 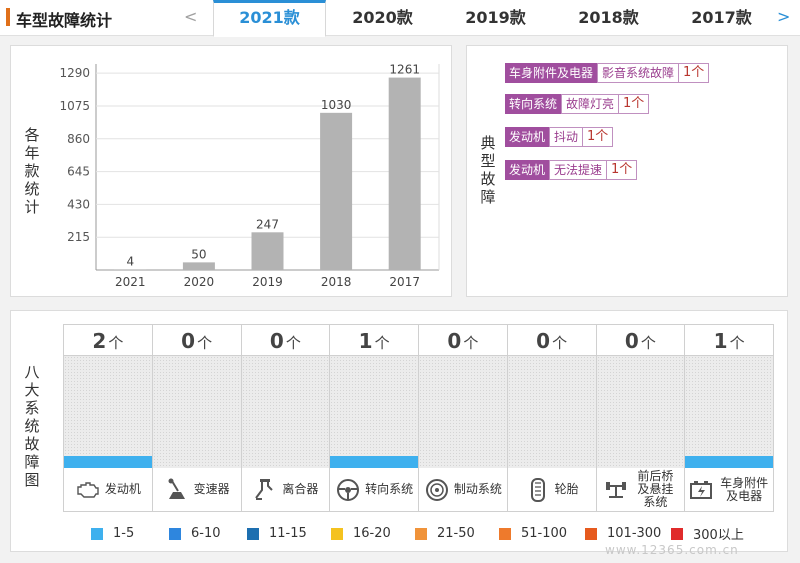 What do you see at coordinates (348, 489) in the screenshot?
I see `steering-wheel-icon` at bounding box center [348, 489].